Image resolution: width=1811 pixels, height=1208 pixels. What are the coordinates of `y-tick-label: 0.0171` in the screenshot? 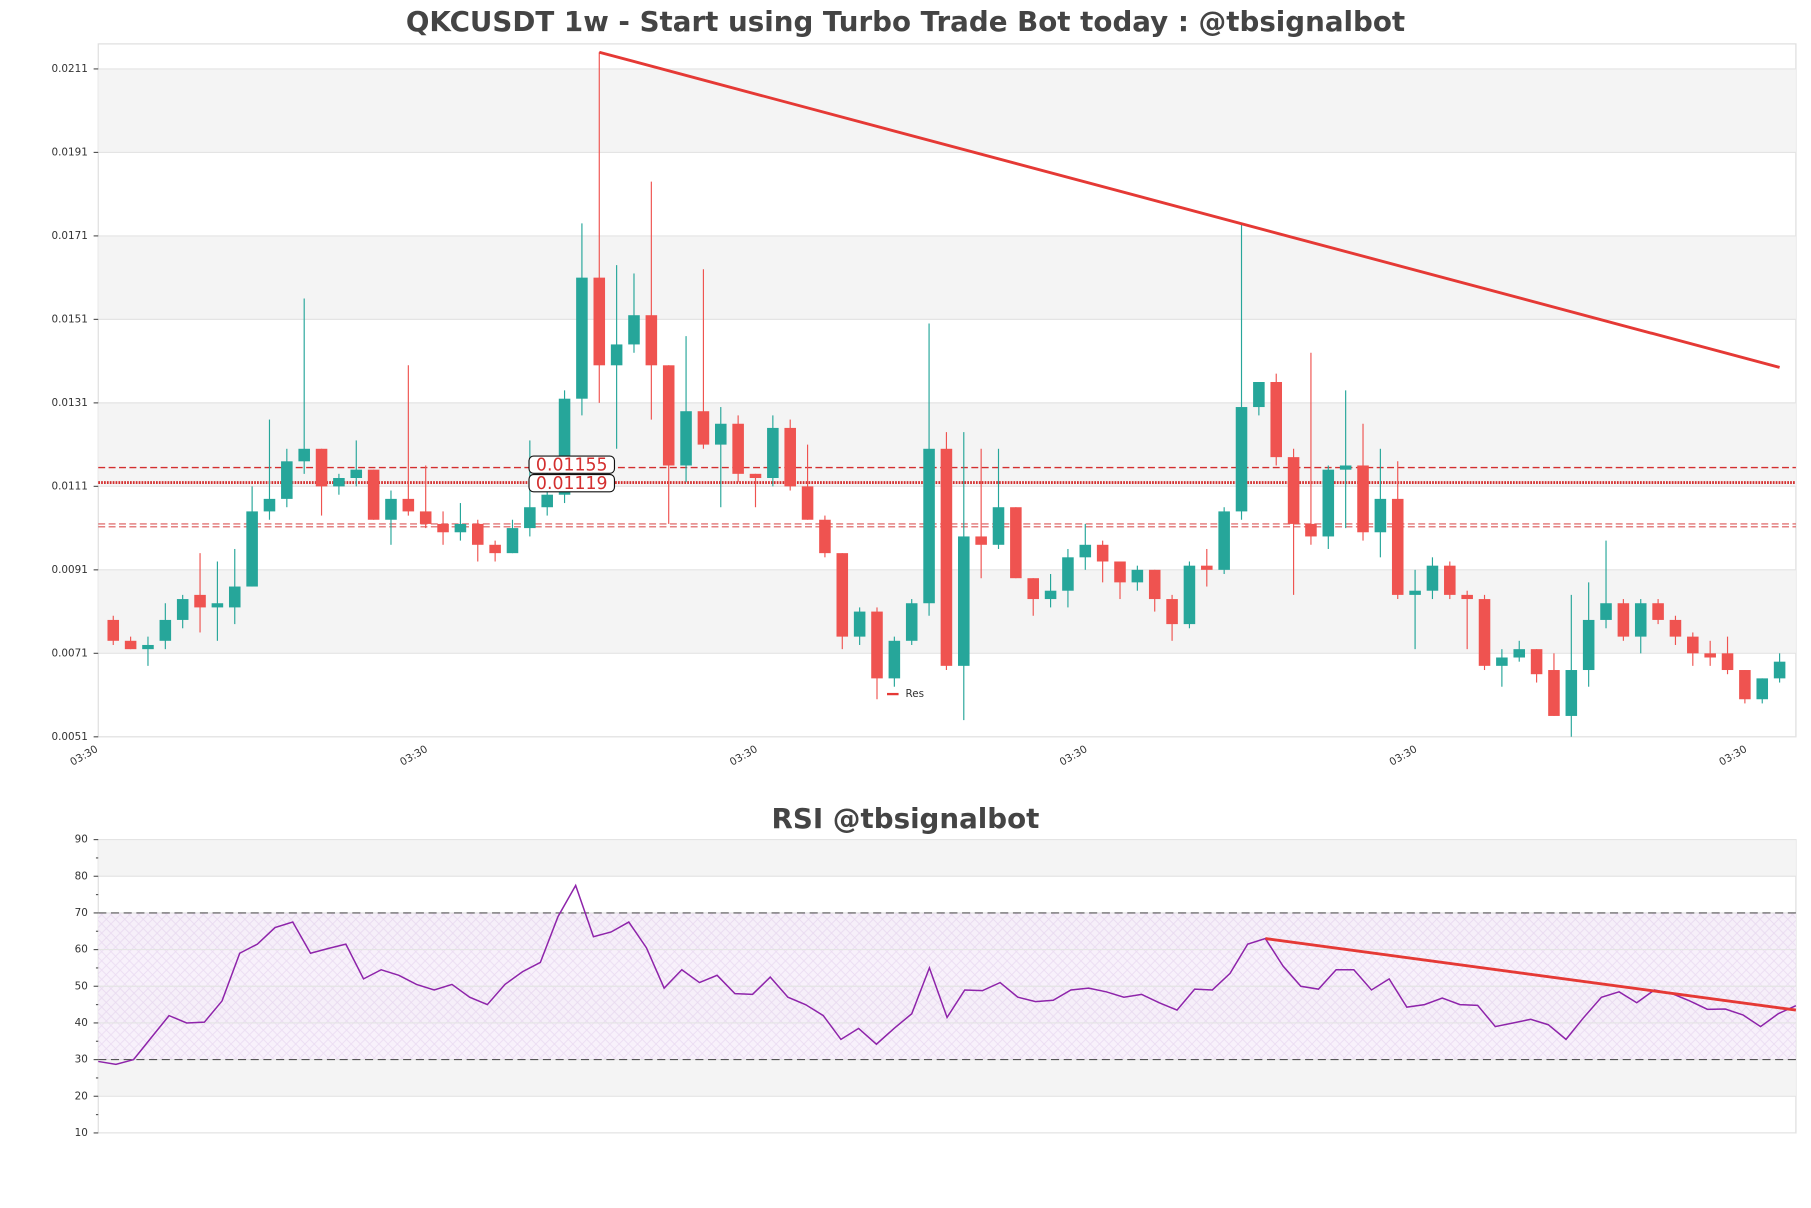 It's located at (70, 236).